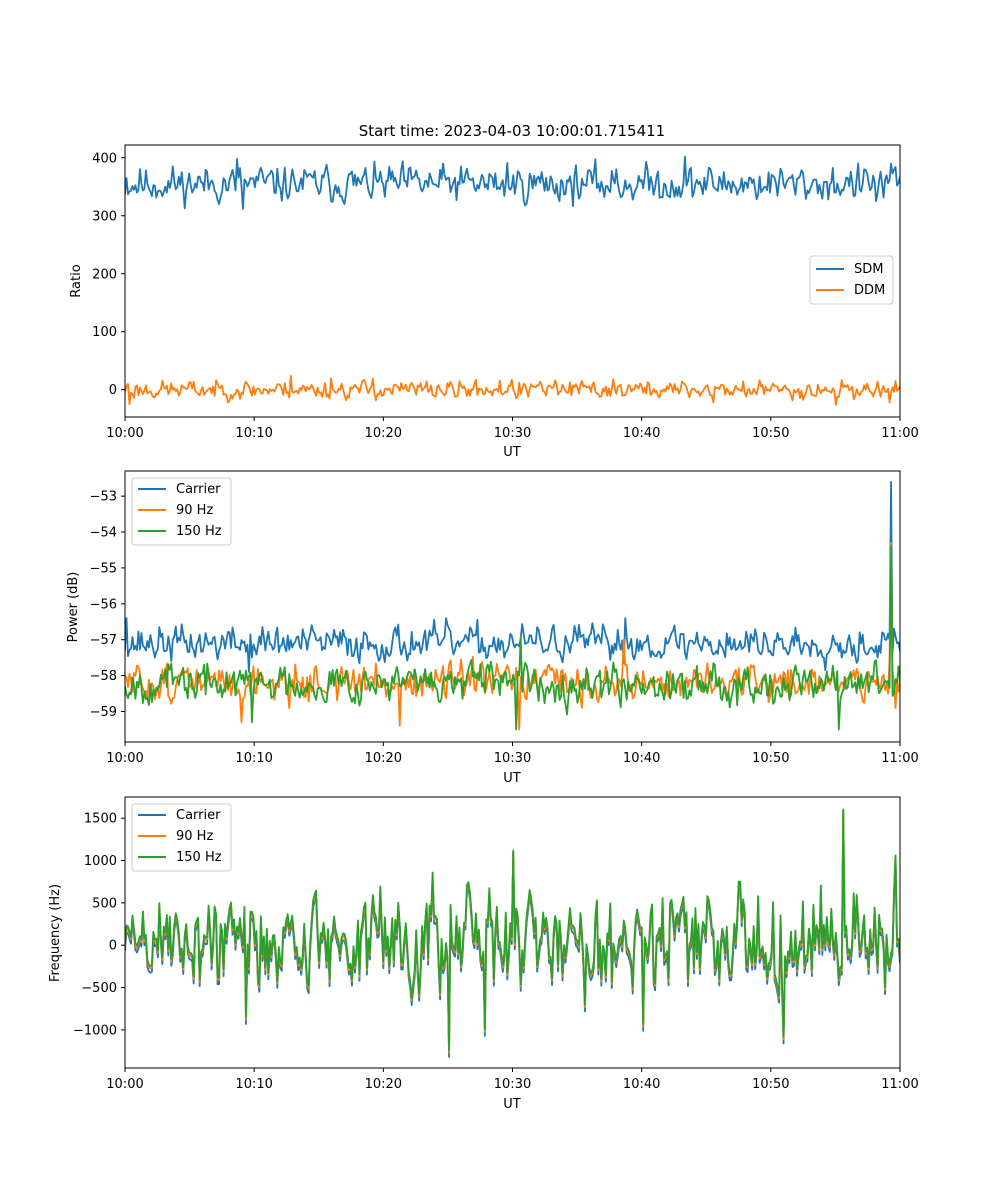 The image size is (1000, 1200). I want to click on series-line-carrier, so click(512, 576).